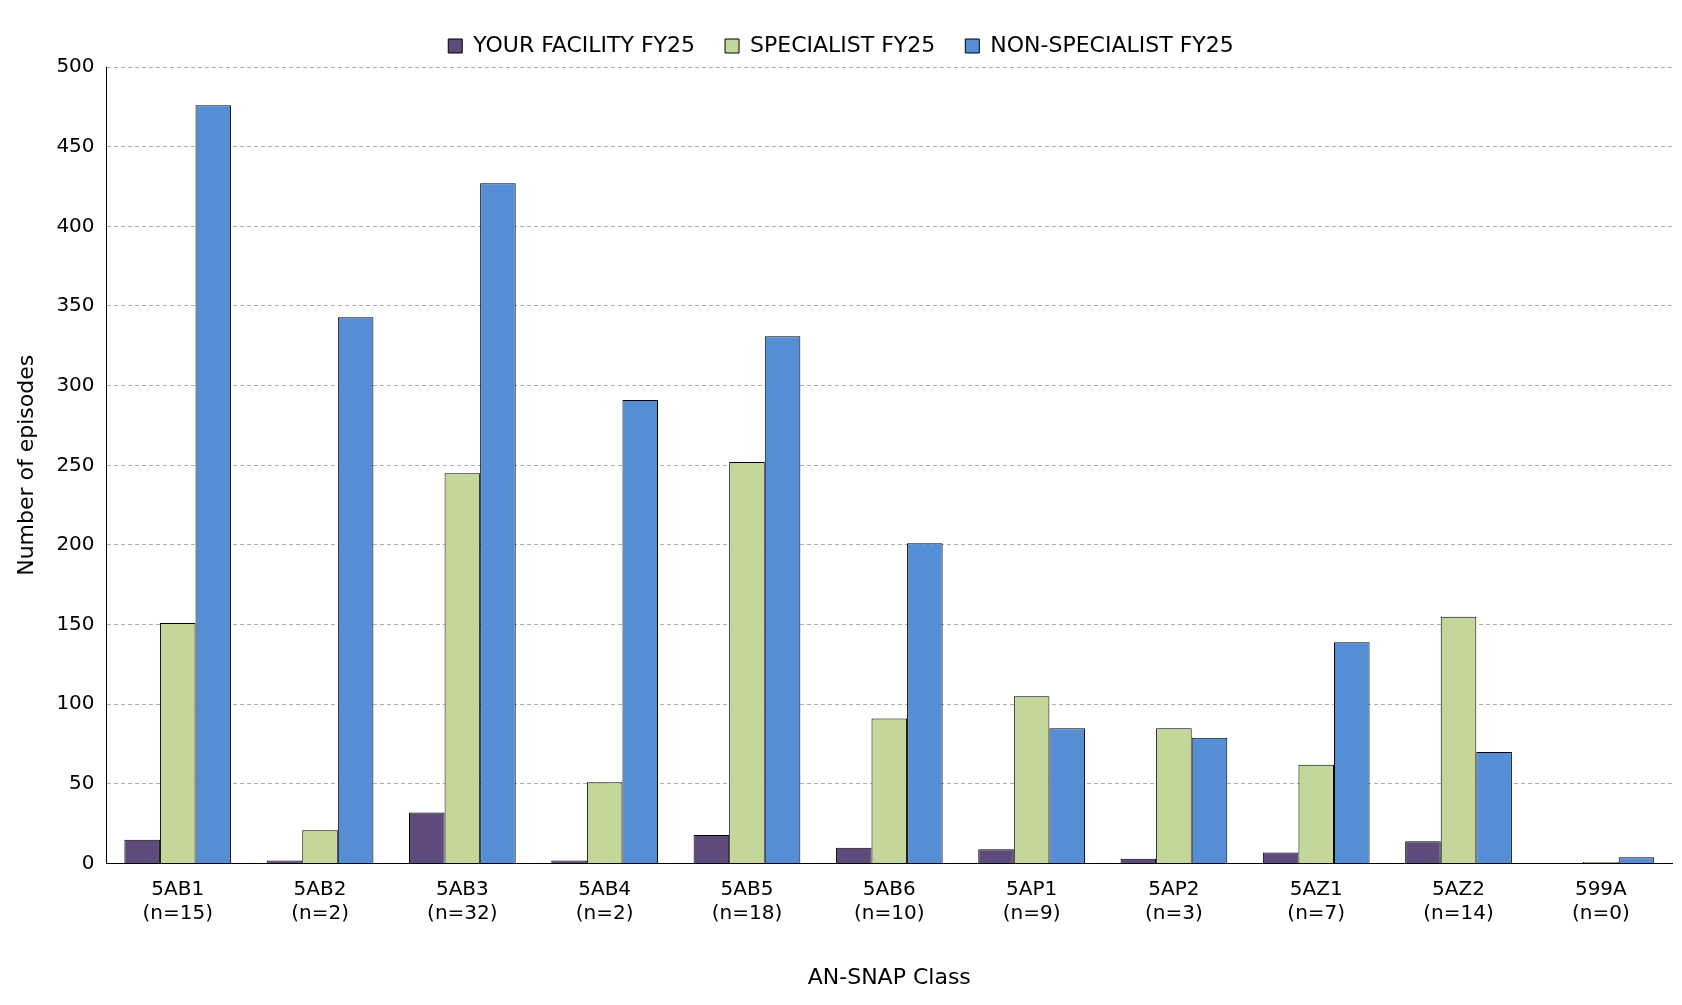 Image resolution: width=1682 pixels, height=1005 pixels. What do you see at coordinates (604, 899) in the screenshot?
I see `x-tick-label: 5AB4 (n=2)` at bounding box center [604, 899].